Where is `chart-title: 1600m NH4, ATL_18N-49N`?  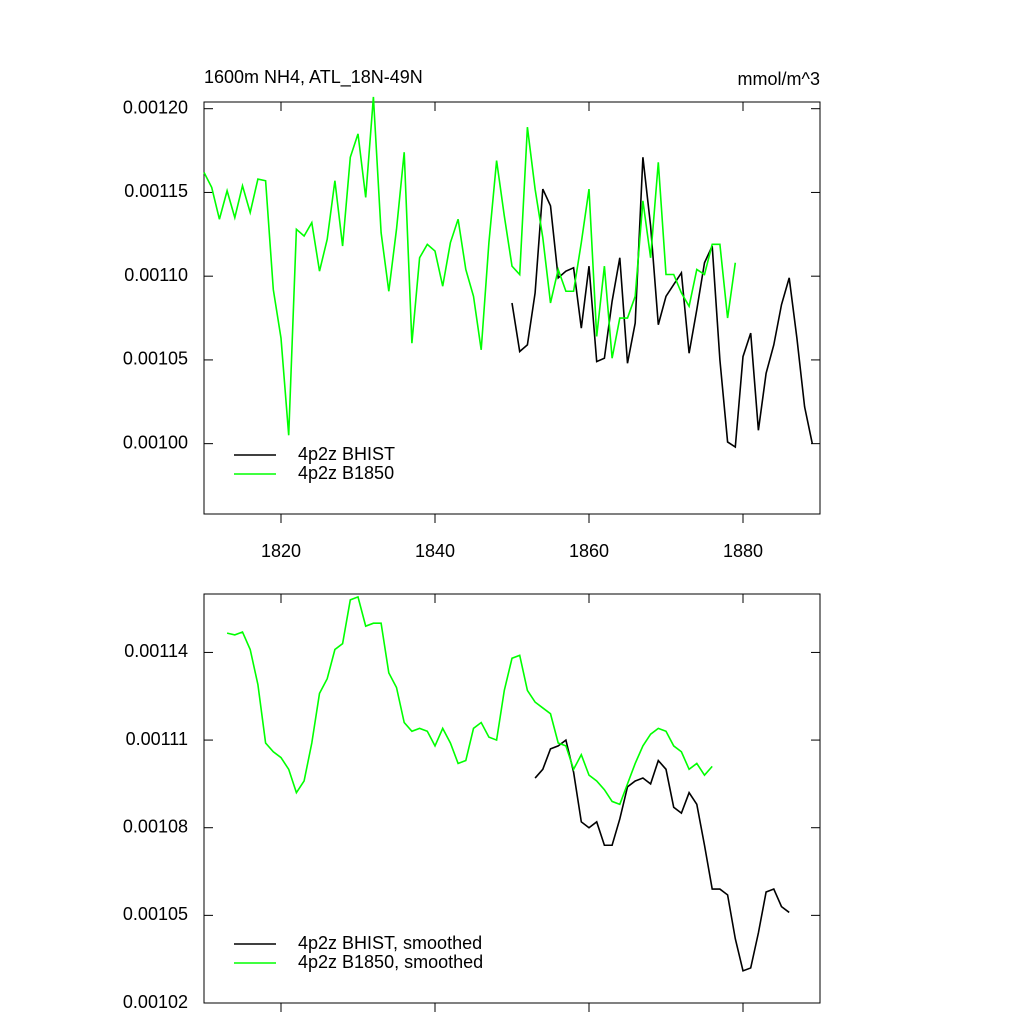
chart-title: 1600m NH4, ATL_18N-49N is located at coordinates (313, 77).